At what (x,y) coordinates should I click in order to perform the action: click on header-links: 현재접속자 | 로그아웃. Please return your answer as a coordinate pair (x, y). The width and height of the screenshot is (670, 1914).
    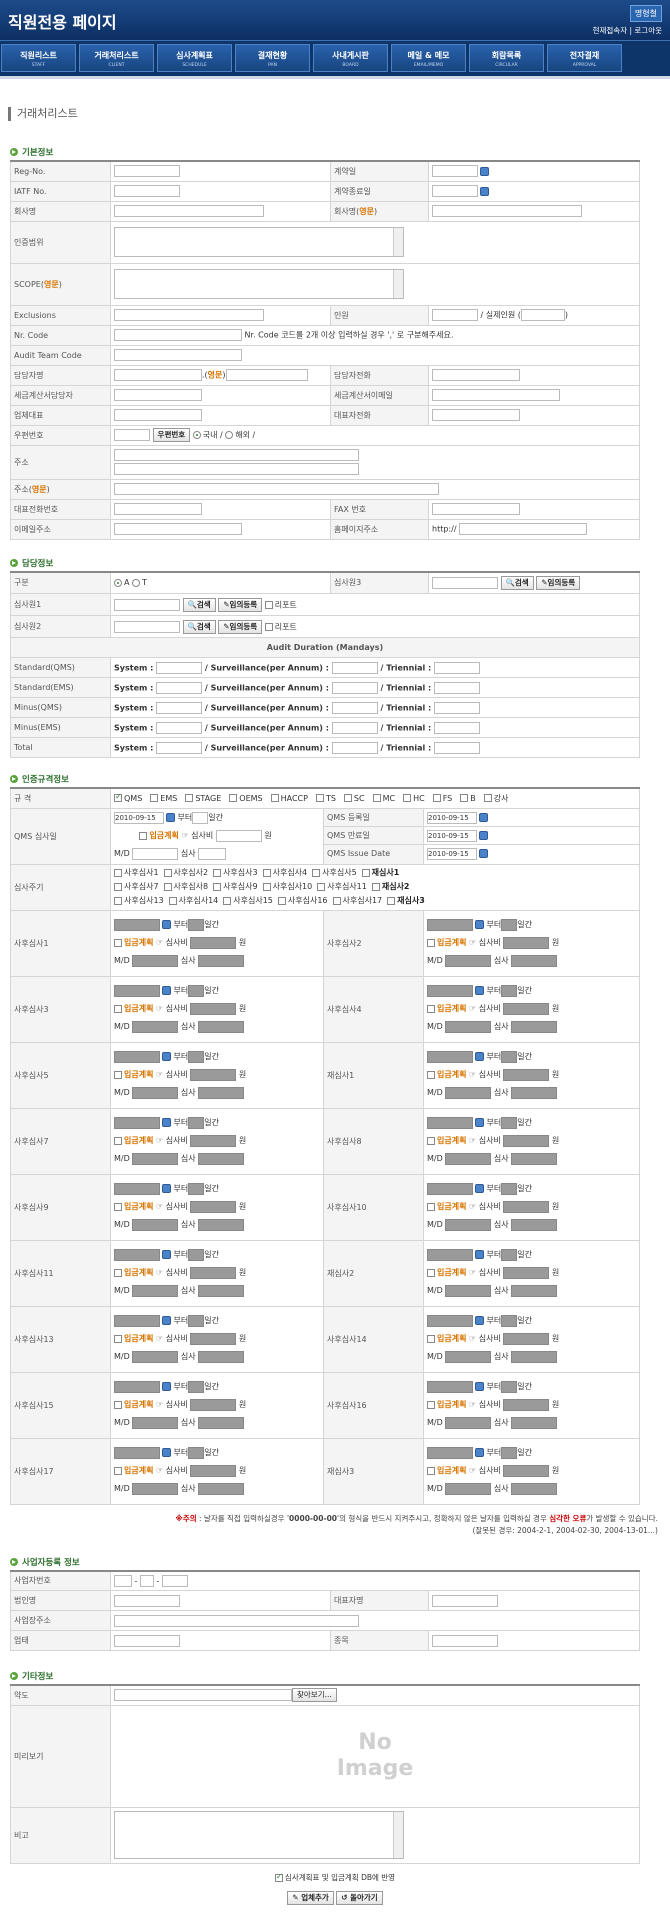
    Looking at the image, I should click on (627, 30).